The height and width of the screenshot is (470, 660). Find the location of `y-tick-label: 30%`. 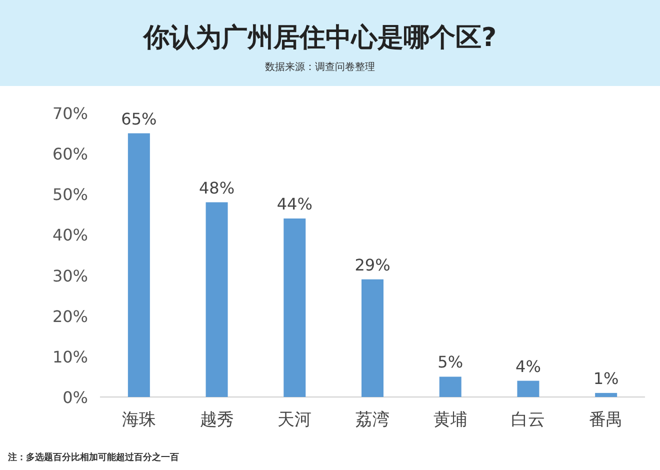

y-tick-label: 30% is located at coordinates (70, 276).